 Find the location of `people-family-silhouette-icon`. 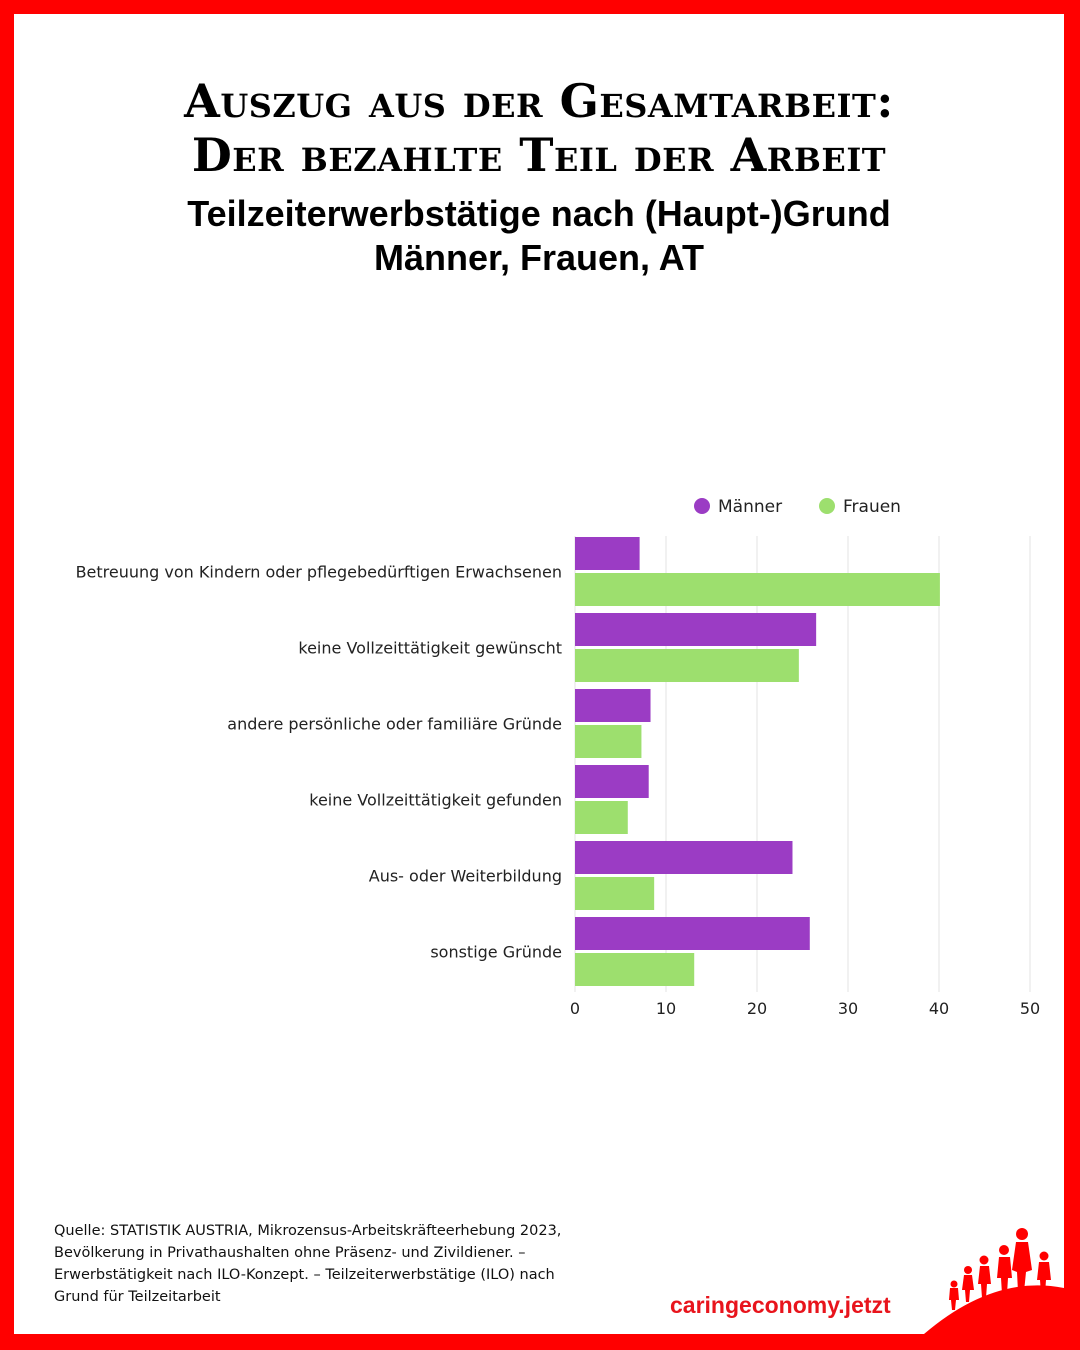

people-family-silhouette-icon is located at coordinates (994, 1281).